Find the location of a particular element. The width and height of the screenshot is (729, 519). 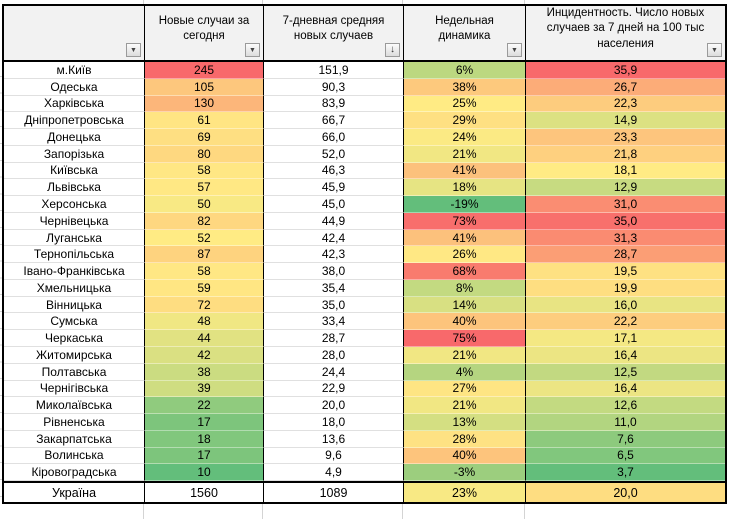

new-cases-cell: 82 is located at coordinates (204, 221).